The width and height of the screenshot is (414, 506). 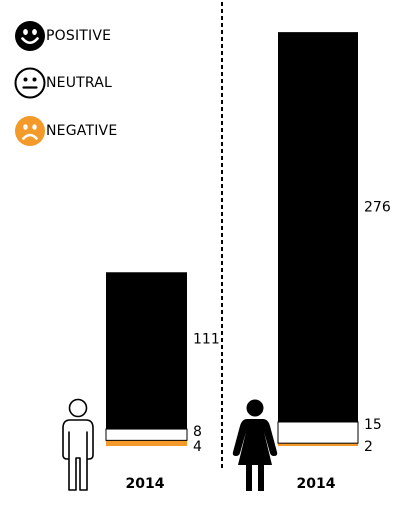 I want to click on man-icon, so click(x=78, y=444).